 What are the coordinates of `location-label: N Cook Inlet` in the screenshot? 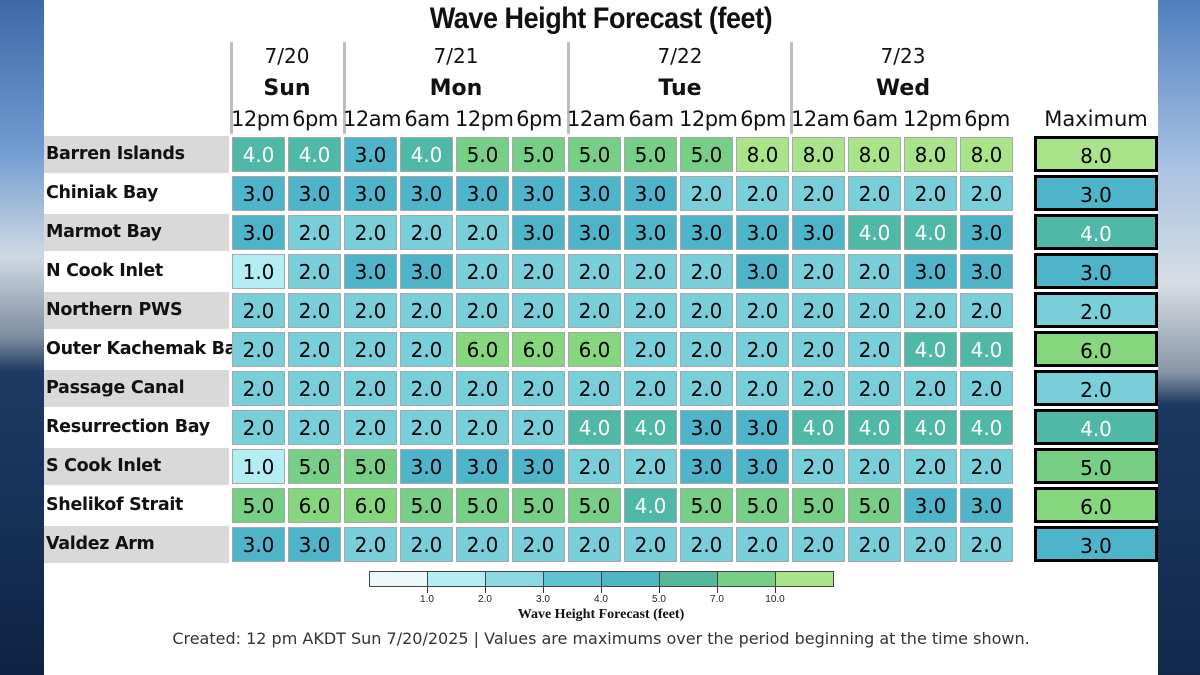 It's located at (104, 271).